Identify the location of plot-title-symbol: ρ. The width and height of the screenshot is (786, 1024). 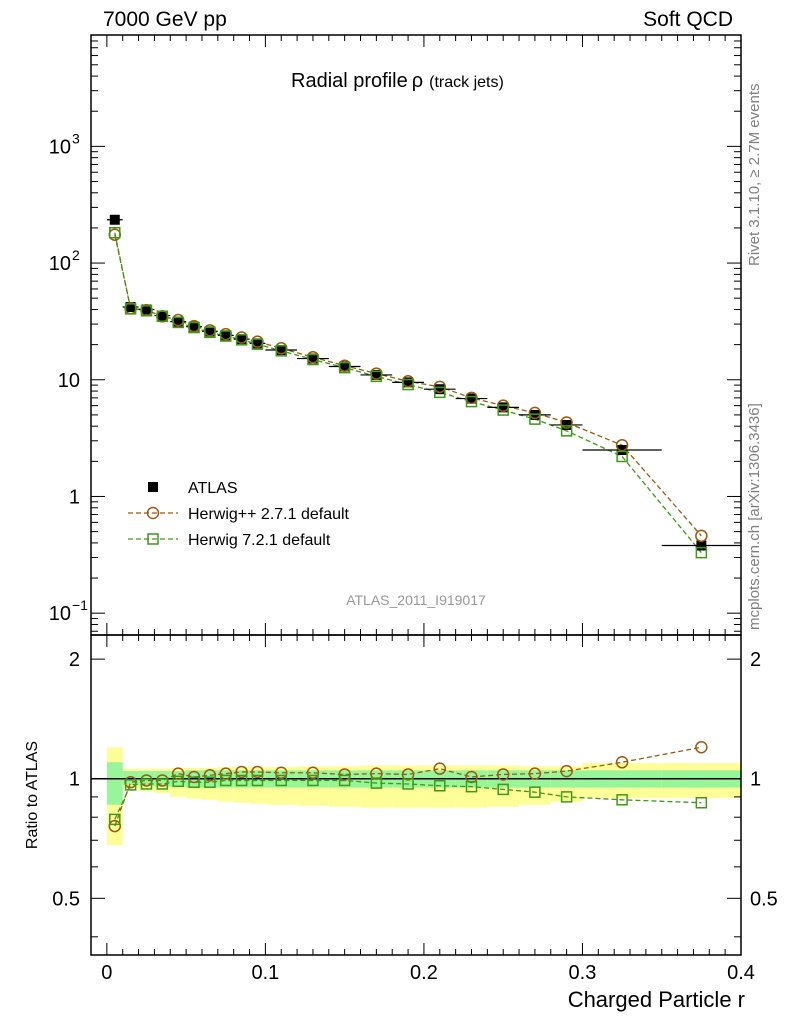
(417, 81).